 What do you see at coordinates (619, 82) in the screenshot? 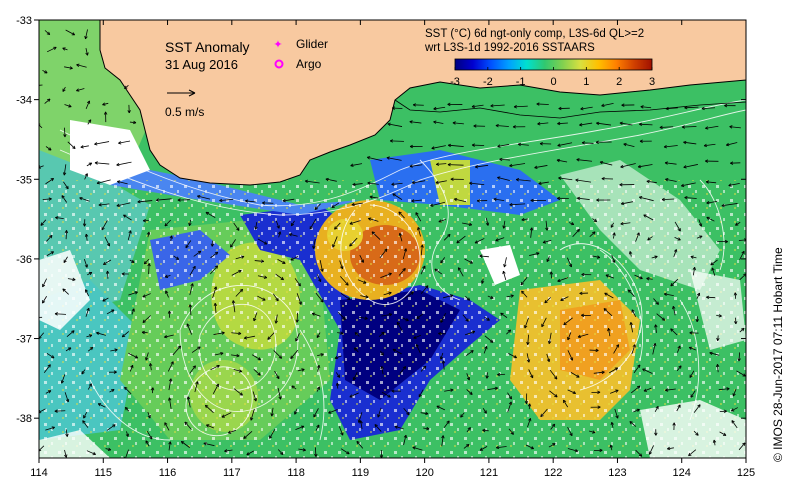
I see `colorbar-tick-label: 2` at bounding box center [619, 82].